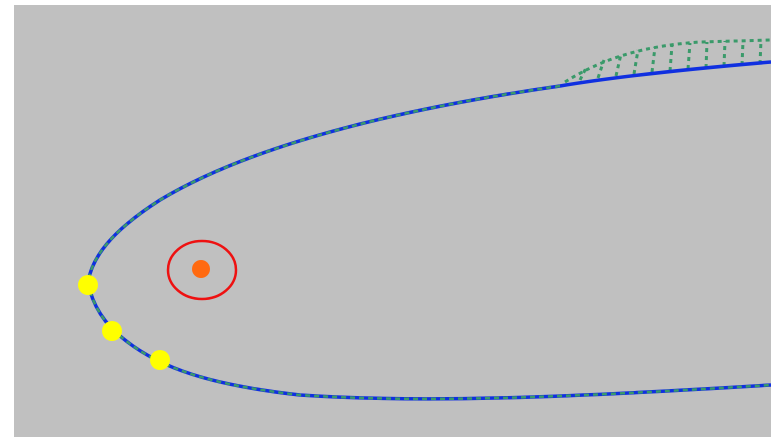 The width and height of the screenshot is (771, 437). Describe the element at coordinates (667, 61) in the screenshot. I see `upper-hatch` at that location.